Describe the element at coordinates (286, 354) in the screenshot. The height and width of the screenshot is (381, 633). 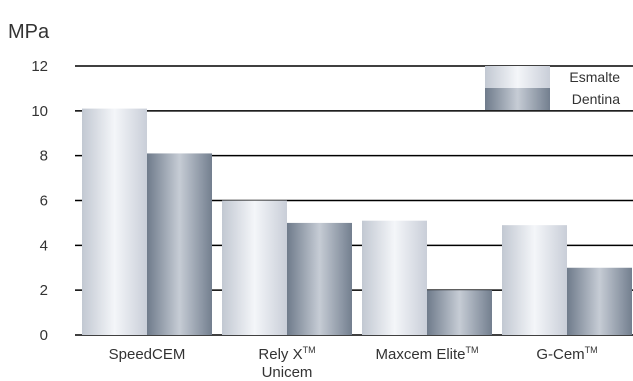
I see `x-category-label: Rely XTM` at that location.